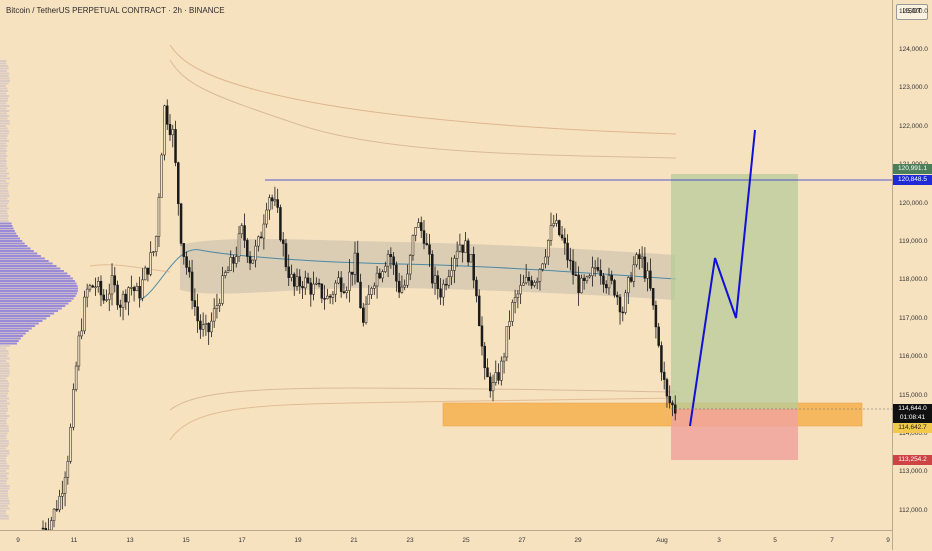  What do you see at coordinates (912, 169) in the screenshot?
I see `price-label-target: 120,991.1` at bounding box center [912, 169].